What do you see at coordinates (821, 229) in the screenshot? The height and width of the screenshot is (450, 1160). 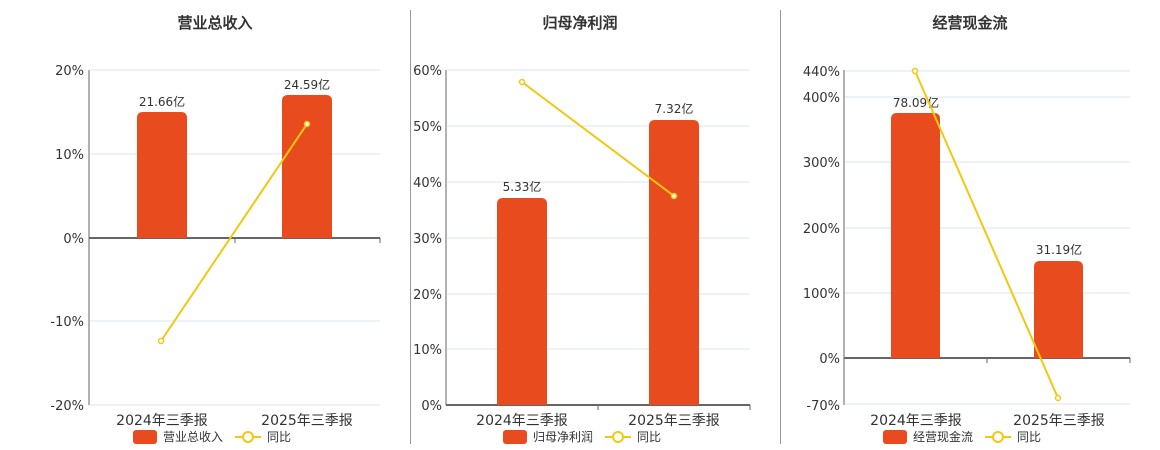 I see `svg-text: 200%` at bounding box center [821, 229].